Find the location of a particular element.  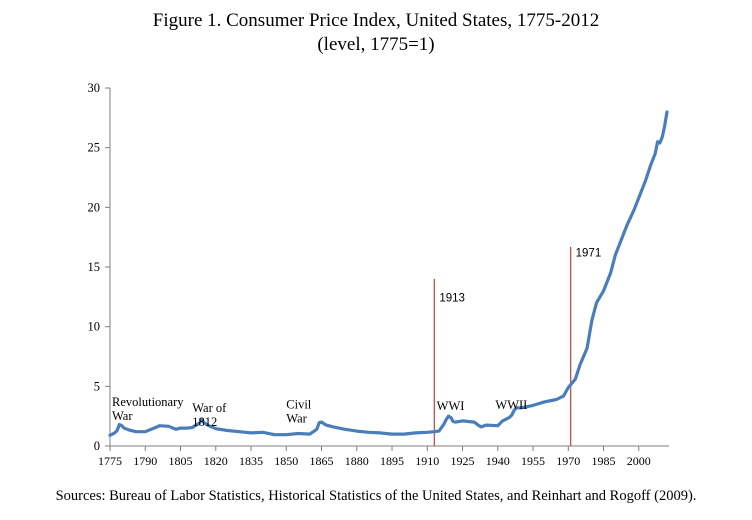

x-tick-label: 1835 is located at coordinates (251, 461).